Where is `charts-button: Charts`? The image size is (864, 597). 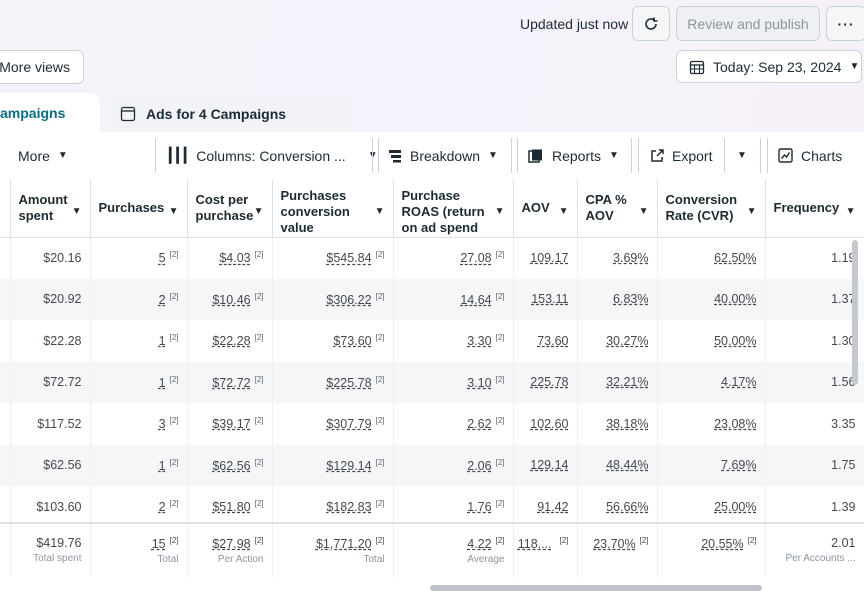 charts-button: Charts is located at coordinates (810, 155).